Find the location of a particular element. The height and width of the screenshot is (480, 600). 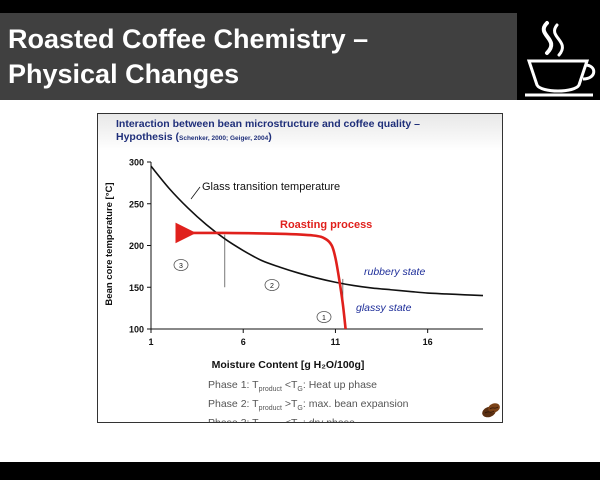

phase-marker-1: 1 is located at coordinates (324, 317).